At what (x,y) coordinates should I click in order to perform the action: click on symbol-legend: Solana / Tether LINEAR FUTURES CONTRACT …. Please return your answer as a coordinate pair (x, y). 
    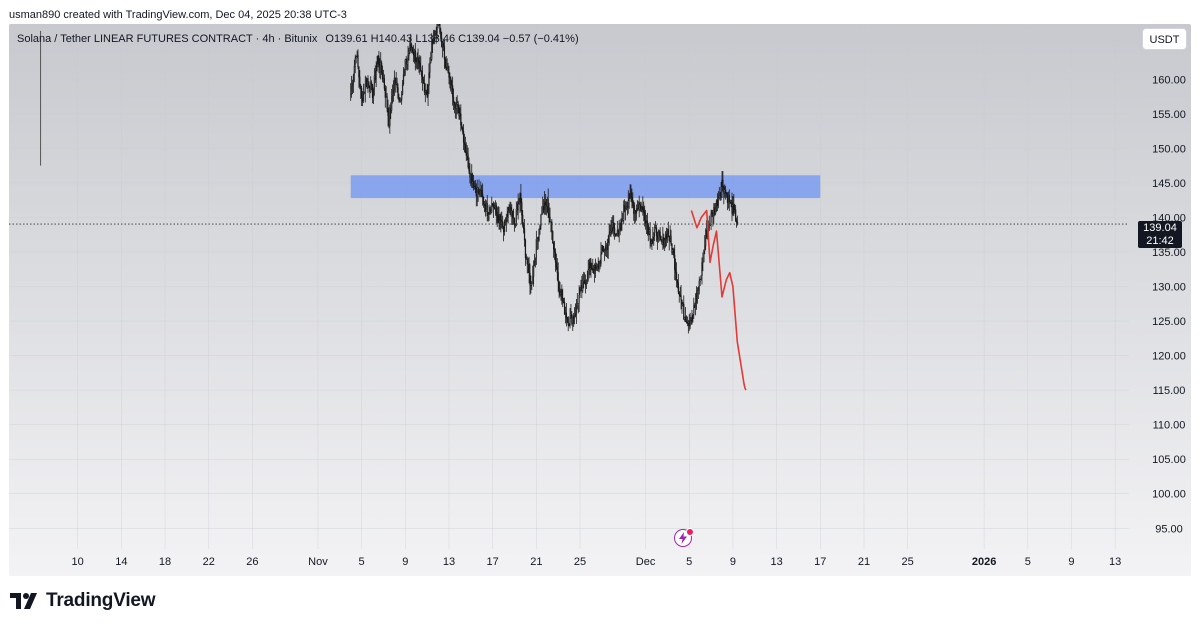
    Looking at the image, I should click on (298, 39).